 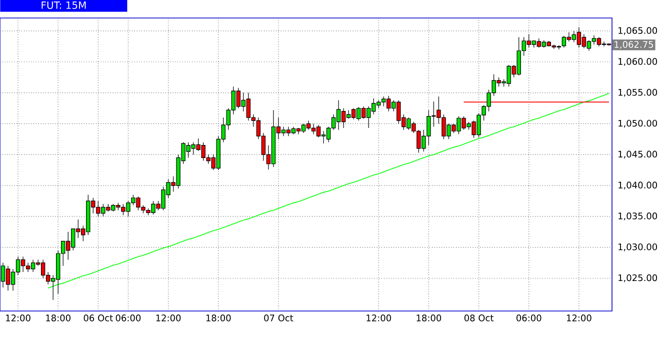 I want to click on y-tick-label: 1,025.00, so click(x=638, y=278).